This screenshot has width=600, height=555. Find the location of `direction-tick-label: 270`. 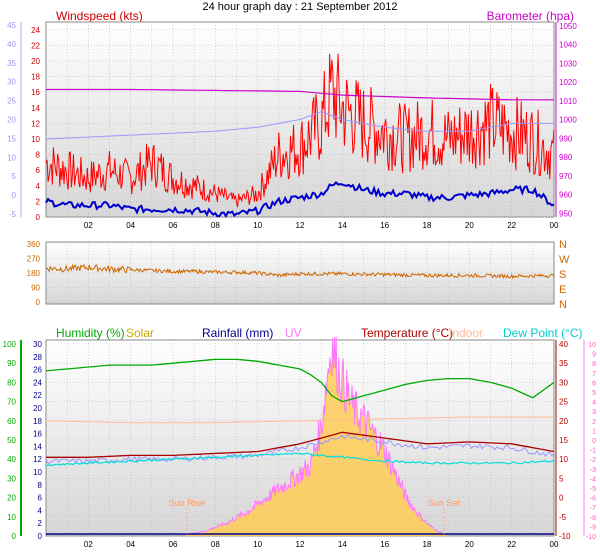

direction-tick-label: 270 is located at coordinates (34, 259).